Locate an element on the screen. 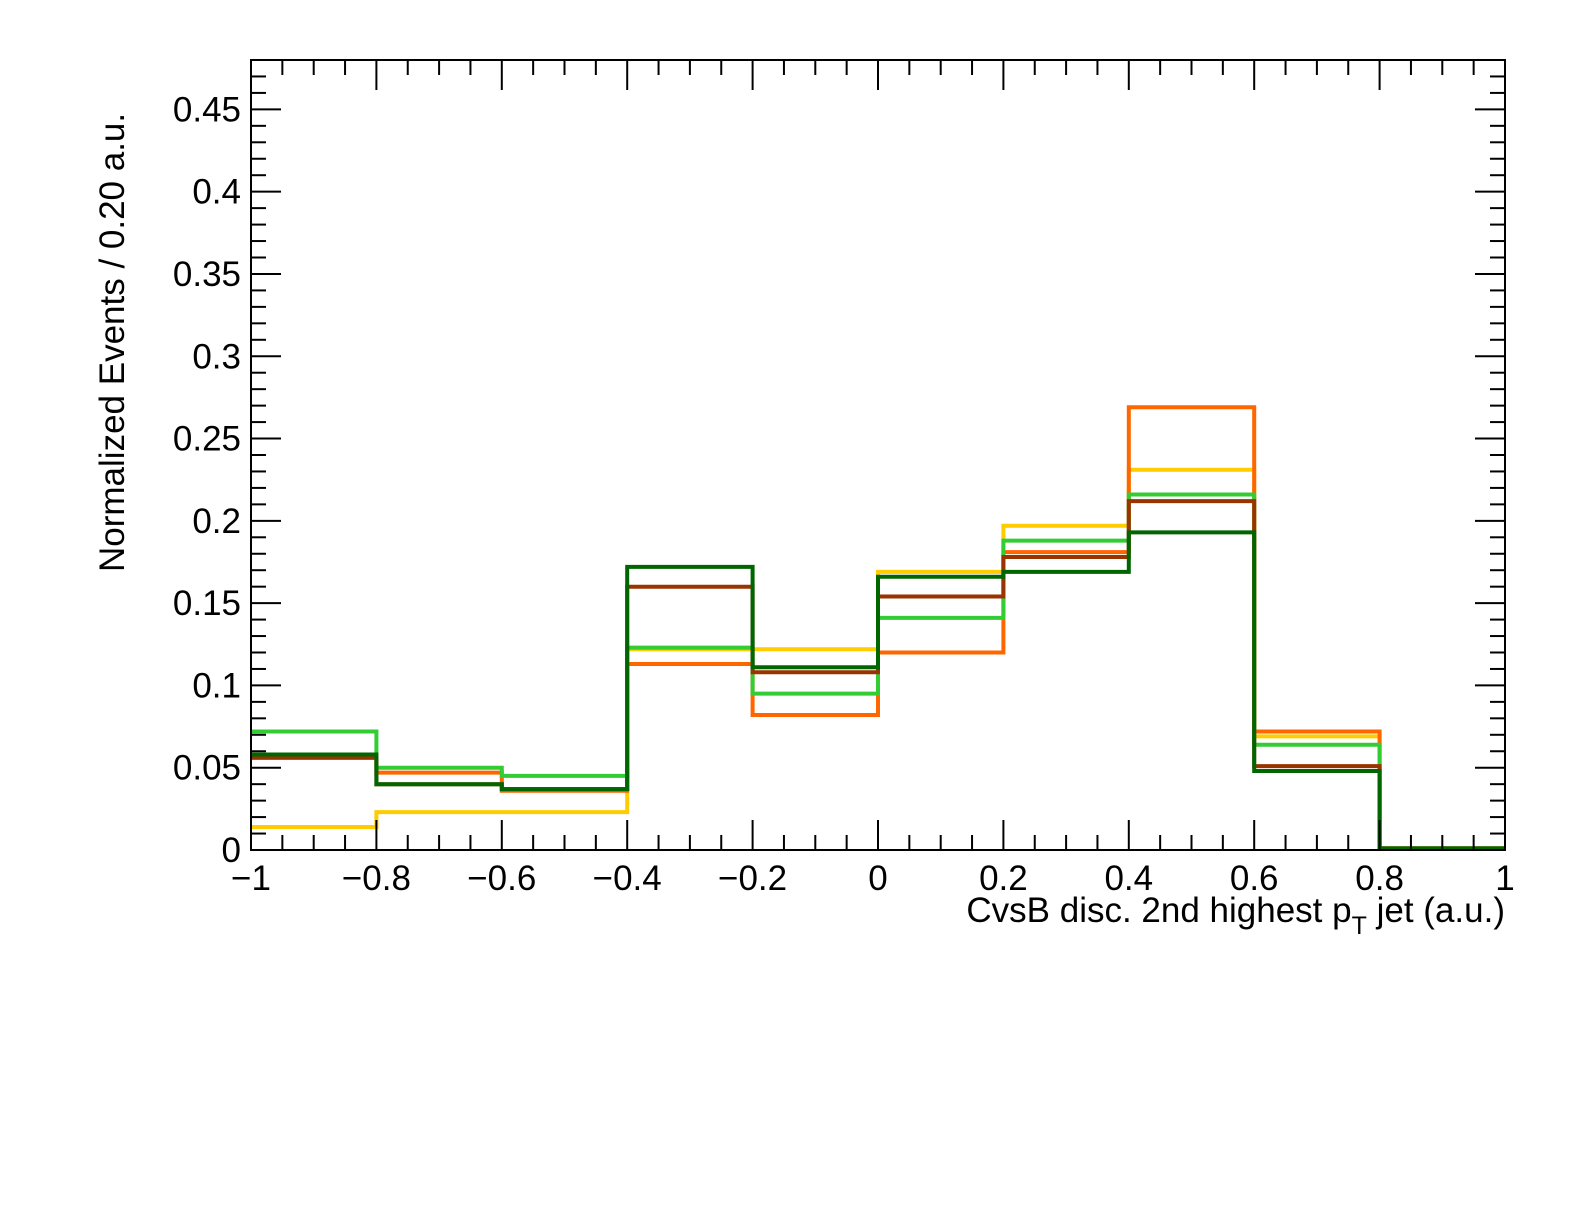 Image resolution: width=1575 pixels, height=1220 pixels. x-tick-labels: −1 −0.8 −0.6 −0.4 −0.2 0 0.2 0.4 0.6 0.8 1 is located at coordinates (873, 878).